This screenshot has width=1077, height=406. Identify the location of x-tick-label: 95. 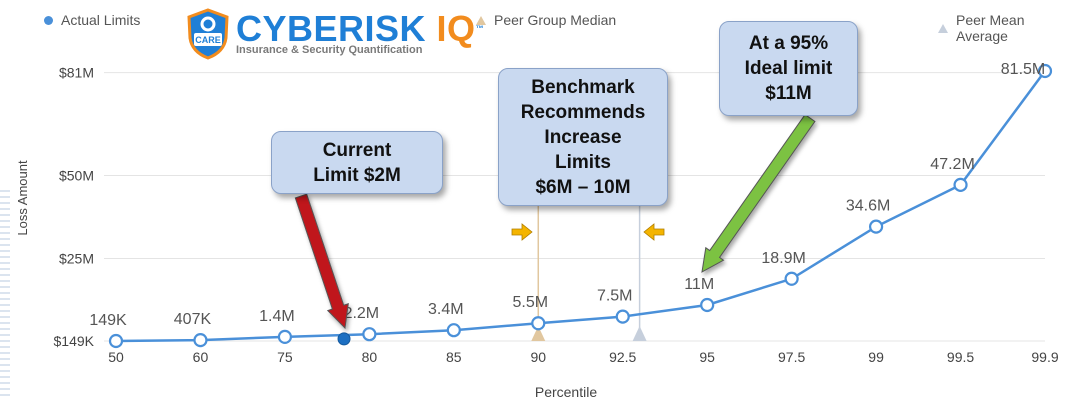
(707, 357).